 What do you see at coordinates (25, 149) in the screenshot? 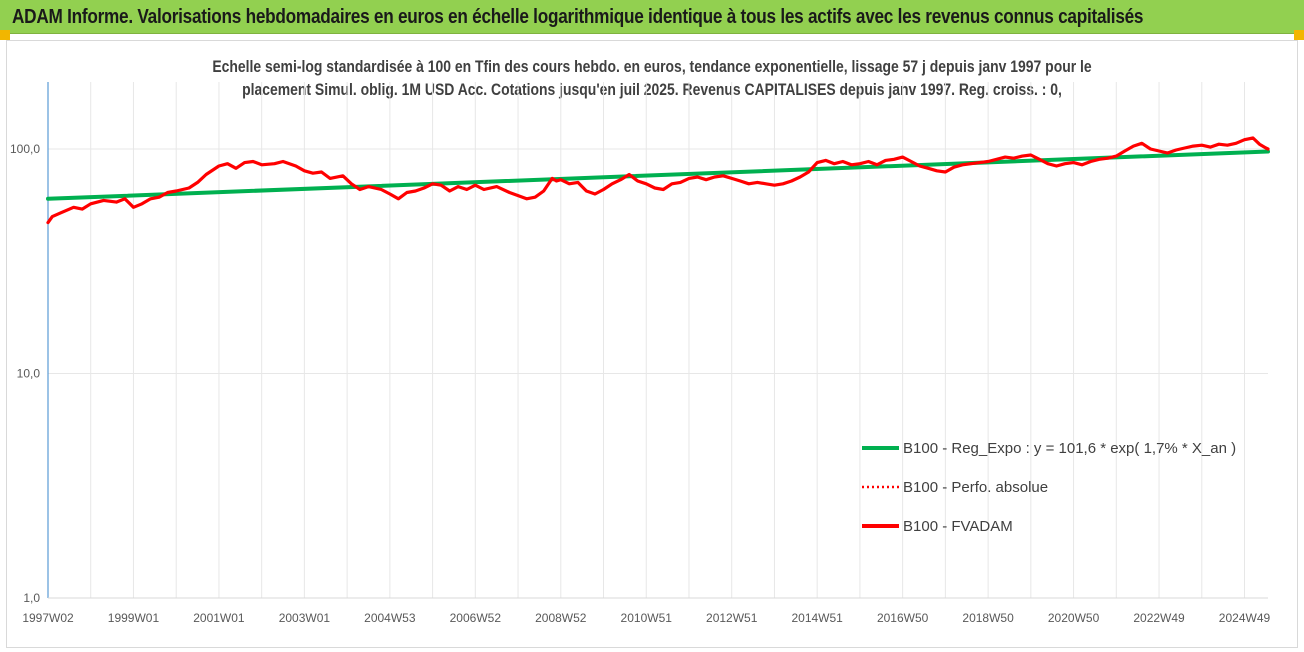
I see `y-tick-label: 100,0` at bounding box center [25, 149].